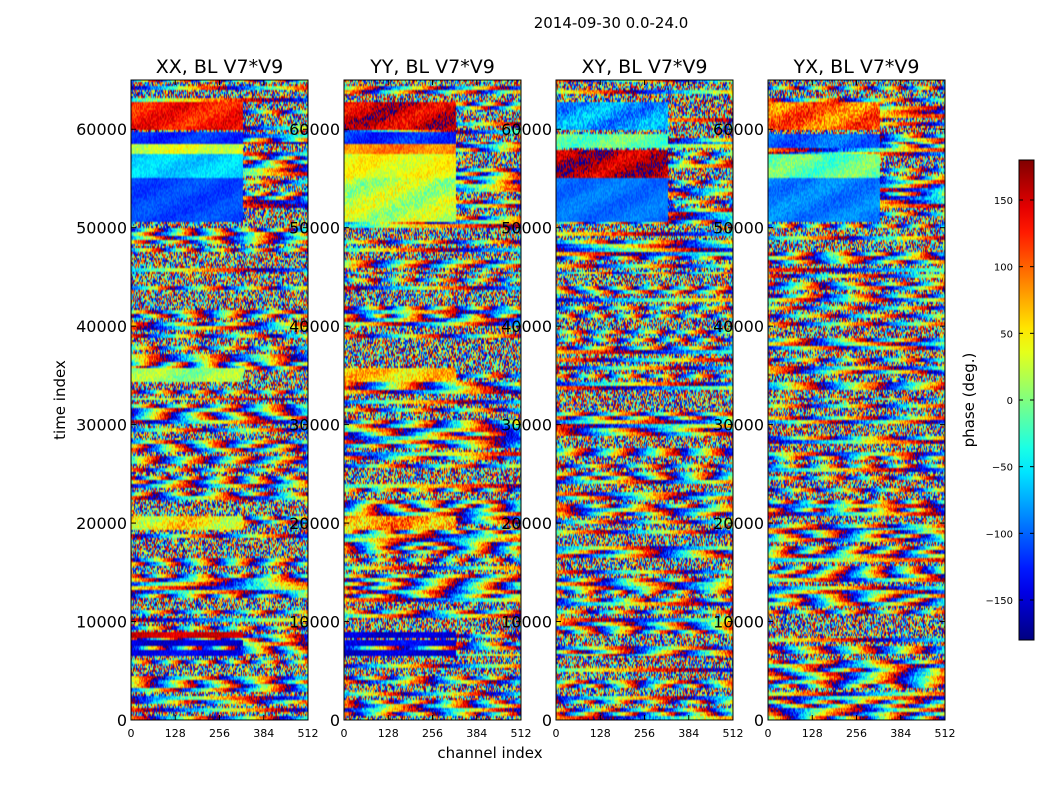  Describe the element at coordinates (997, 400) in the screenshot. I see `colorbar: 150 100 50 0 −50 −100 −150 phase (deg.)` at that location.